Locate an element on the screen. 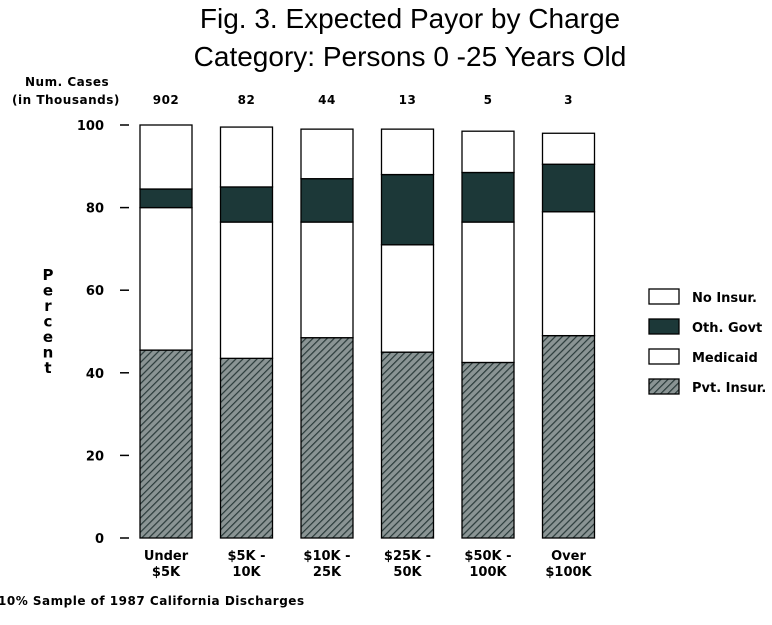 This screenshot has height=625, width=772. x-tick-label-2-line-0: $10K - is located at coordinates (326, 556).